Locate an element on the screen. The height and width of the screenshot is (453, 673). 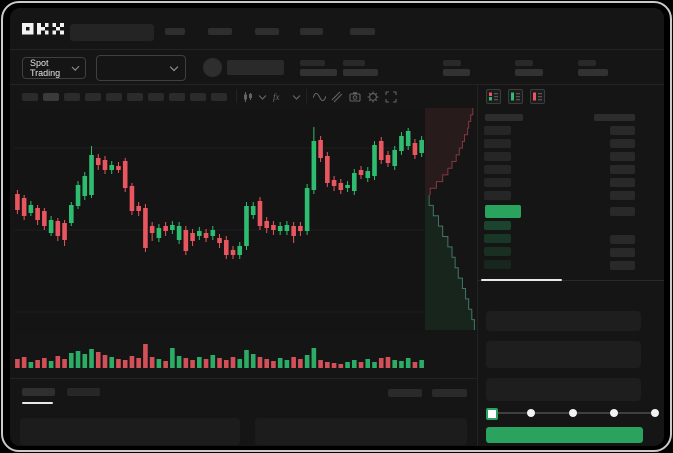
candlestick-style-icon is located at coordinates (248, 97).